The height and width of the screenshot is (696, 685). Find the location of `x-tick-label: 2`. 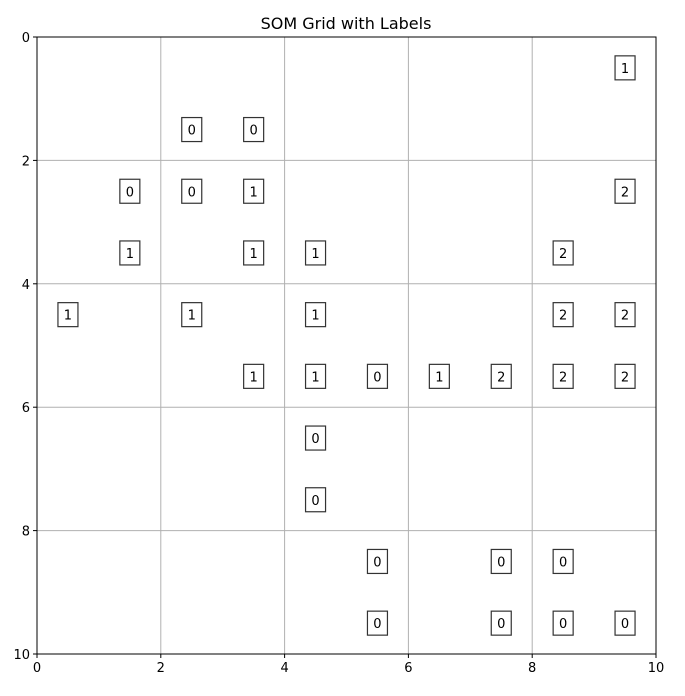

x-tick-label: 2 is located at coordinates (161, 668).